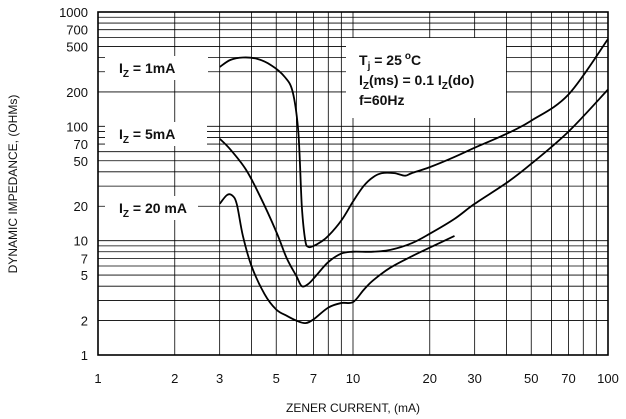 The height and width of the screenshot is (419, 626). I want to click on y-axis-title: DYNAMIC IMPEDANCE, (OHMs), so click(13, 184).